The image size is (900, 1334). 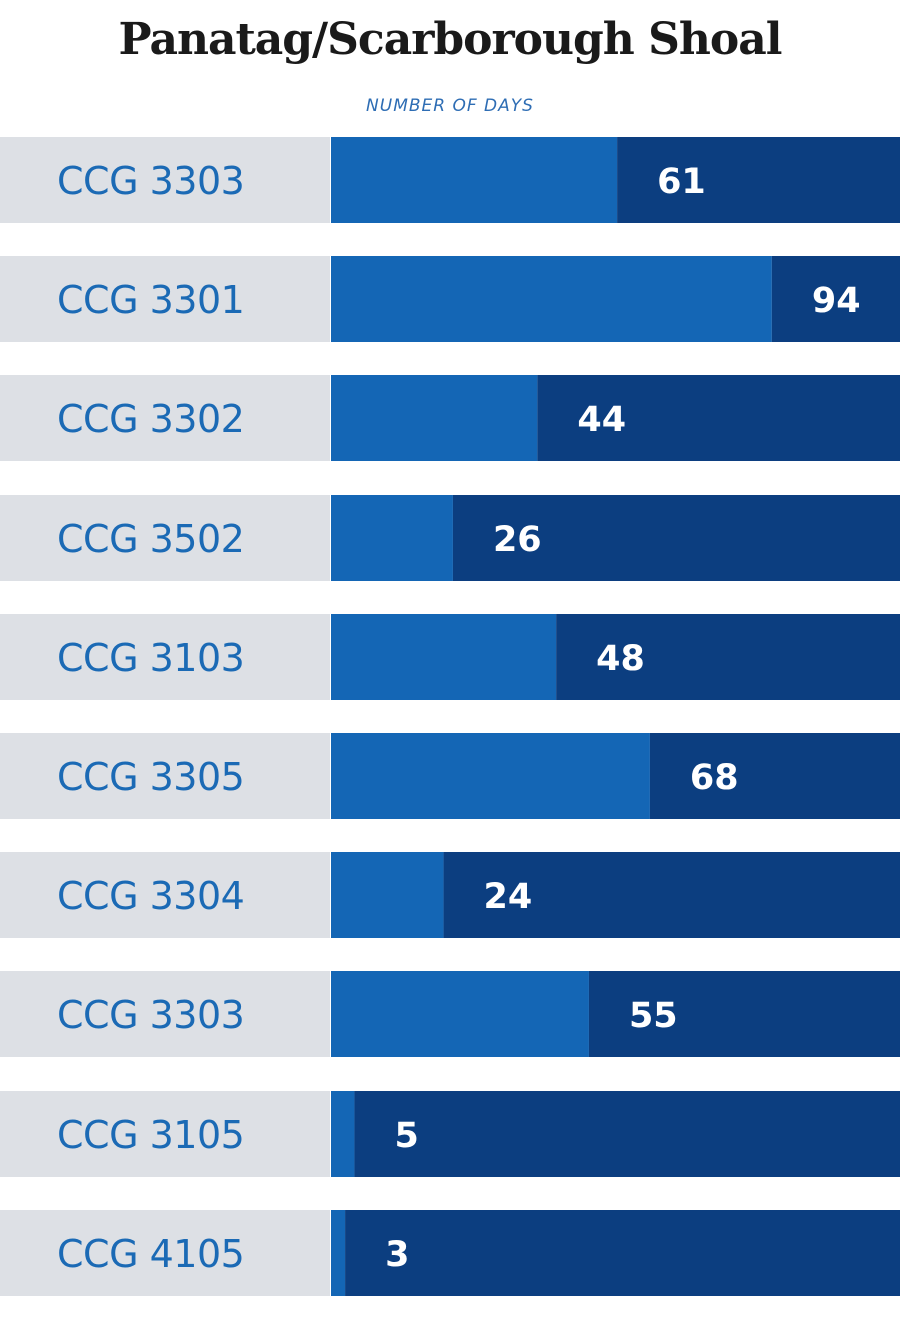 What do you see at coordinates (714, 778) in the screenshot?
I see `data-label: 68` at bounding box center [714, 778].